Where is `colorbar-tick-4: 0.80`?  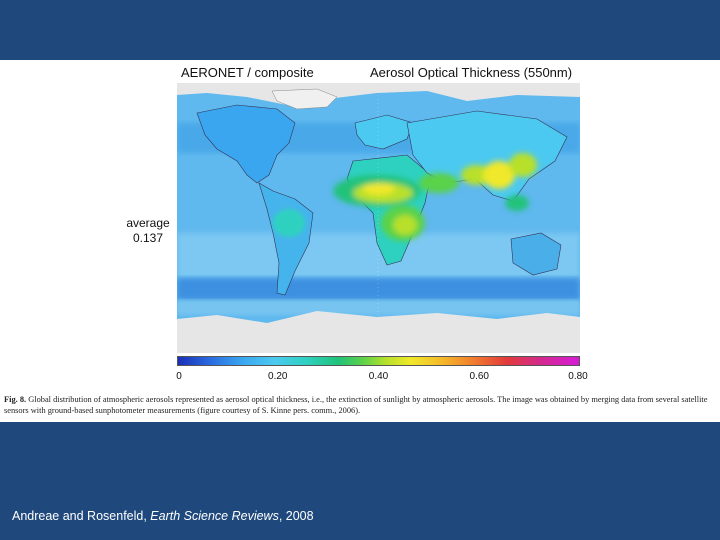
colorbar-tick-4: 0.80 is located at coordinates (578, 376).